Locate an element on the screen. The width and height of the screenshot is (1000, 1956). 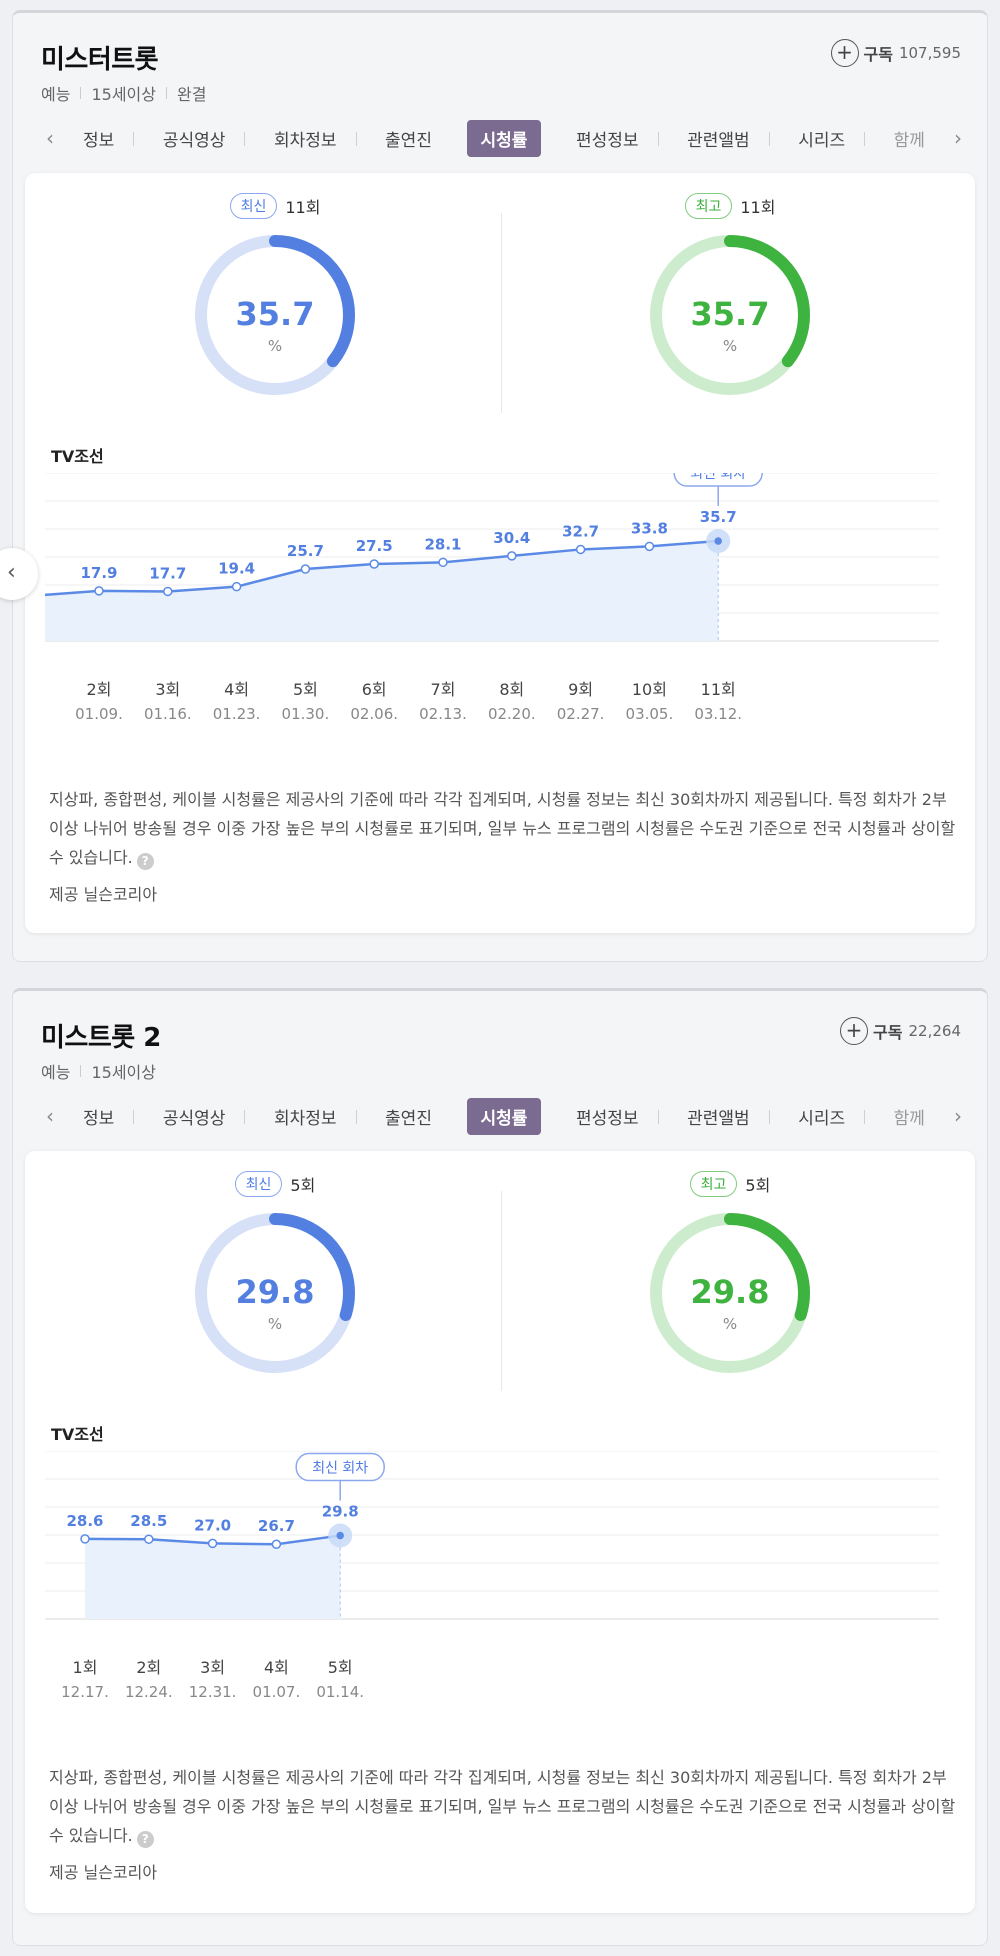
subscribe-count: 22,264 is located at coordinates (935, 1031).